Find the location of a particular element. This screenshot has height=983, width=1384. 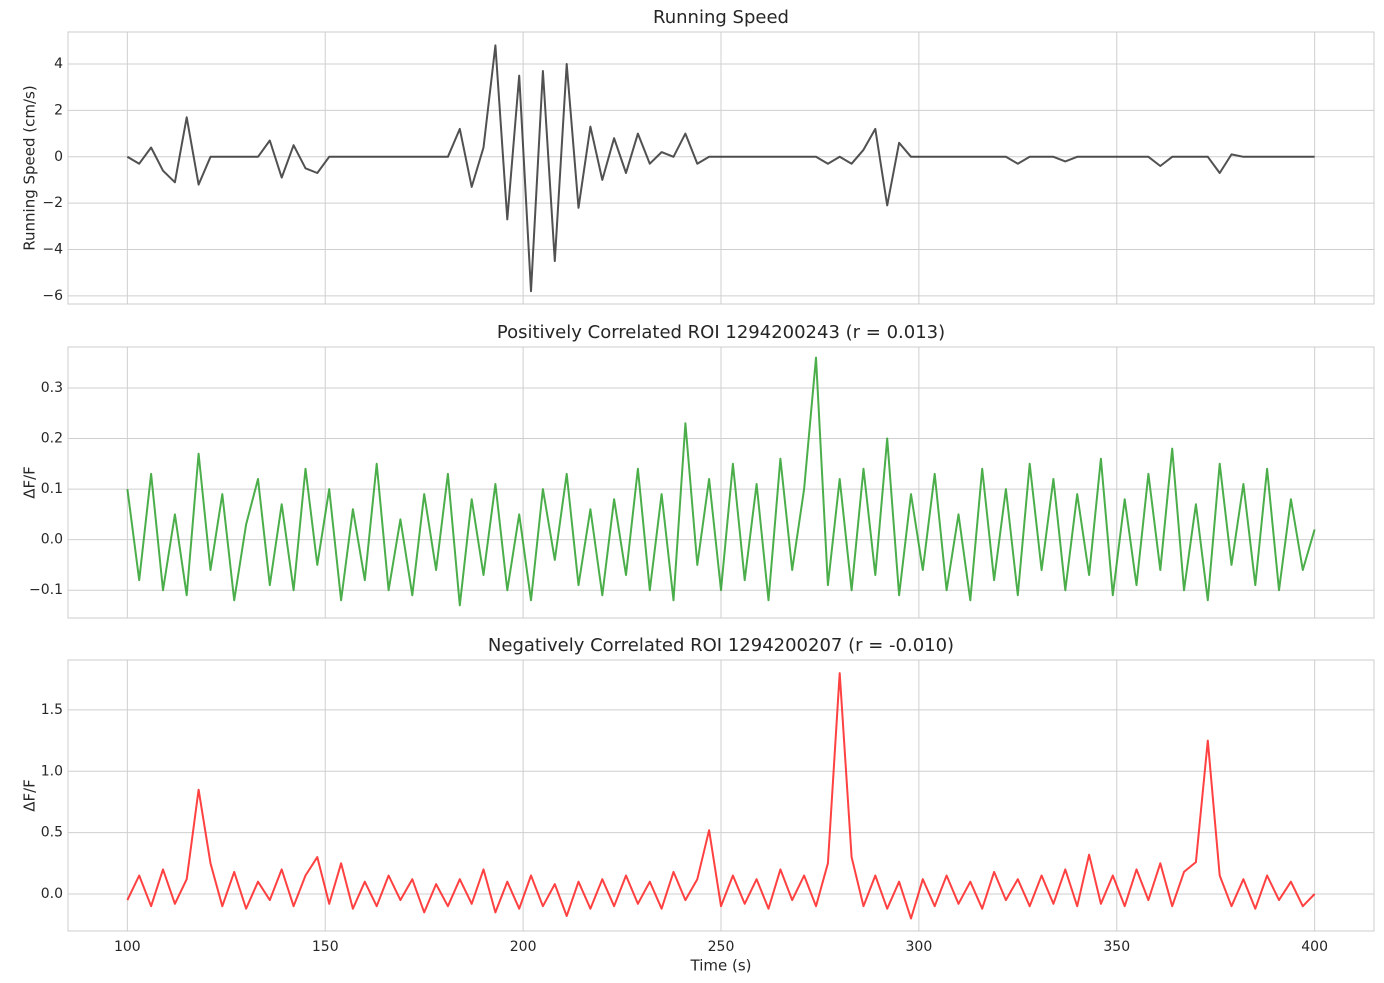

chart-title: Running Speed is located at coordinates (721, 17).